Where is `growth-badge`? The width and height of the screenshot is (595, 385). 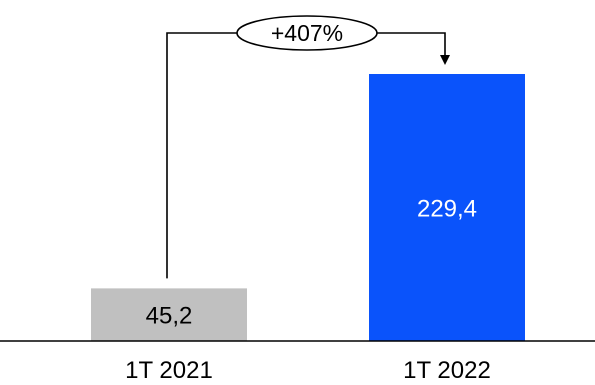 growth-badge is located at coordinates (307, 33).